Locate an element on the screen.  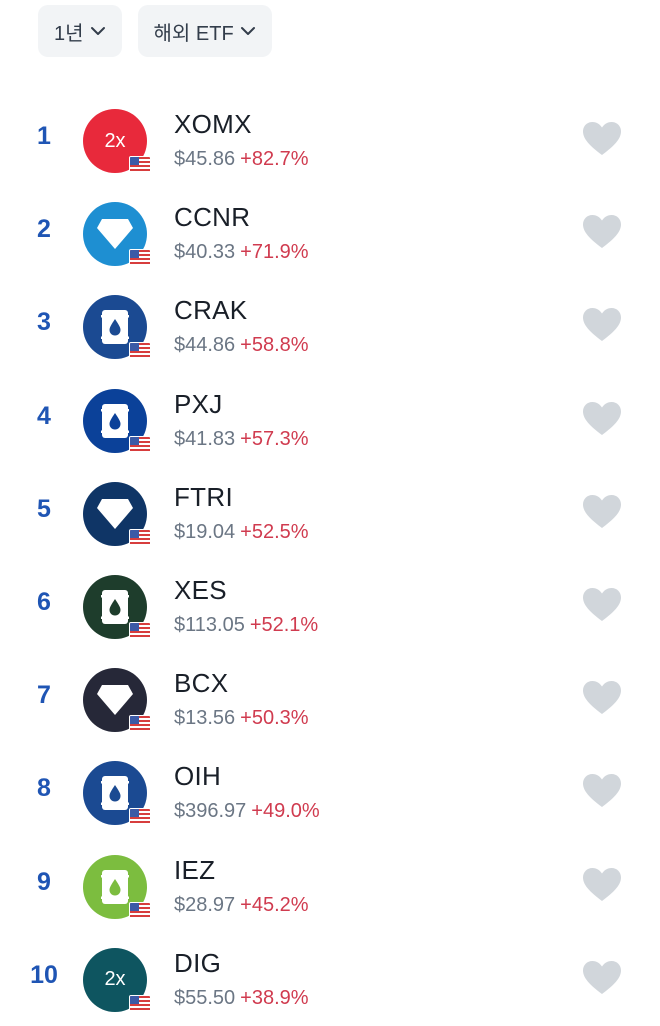
ticker-symbol: XES is located at coordinates (200, 589).